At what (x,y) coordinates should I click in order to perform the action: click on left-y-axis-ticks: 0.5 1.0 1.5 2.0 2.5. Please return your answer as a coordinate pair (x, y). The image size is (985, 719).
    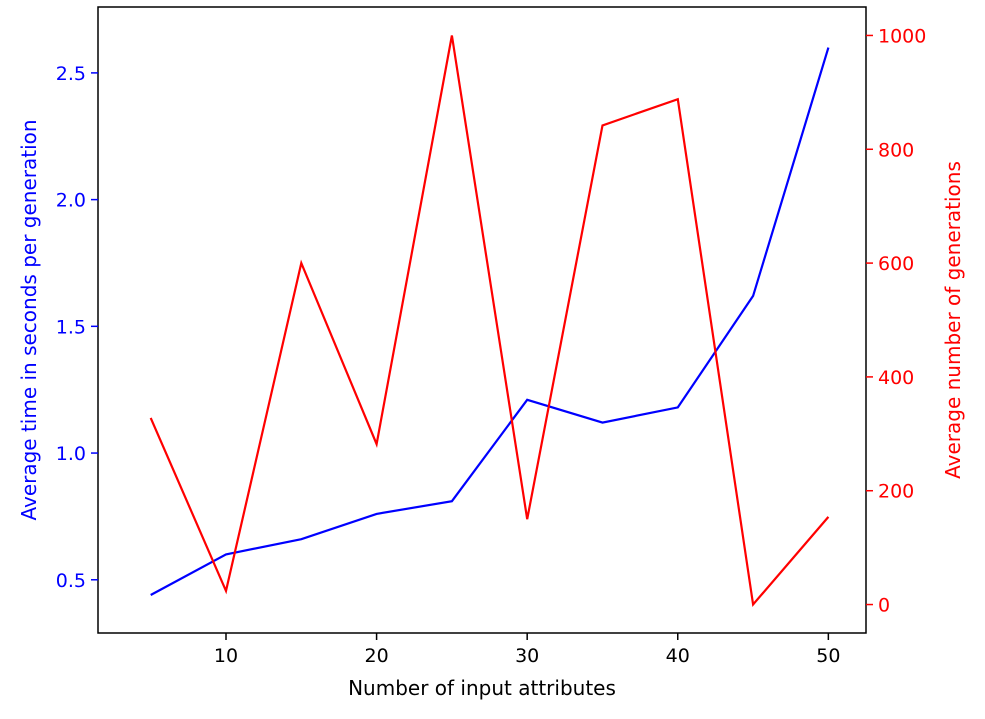
    Looking at the image, I should click on (77, 327).